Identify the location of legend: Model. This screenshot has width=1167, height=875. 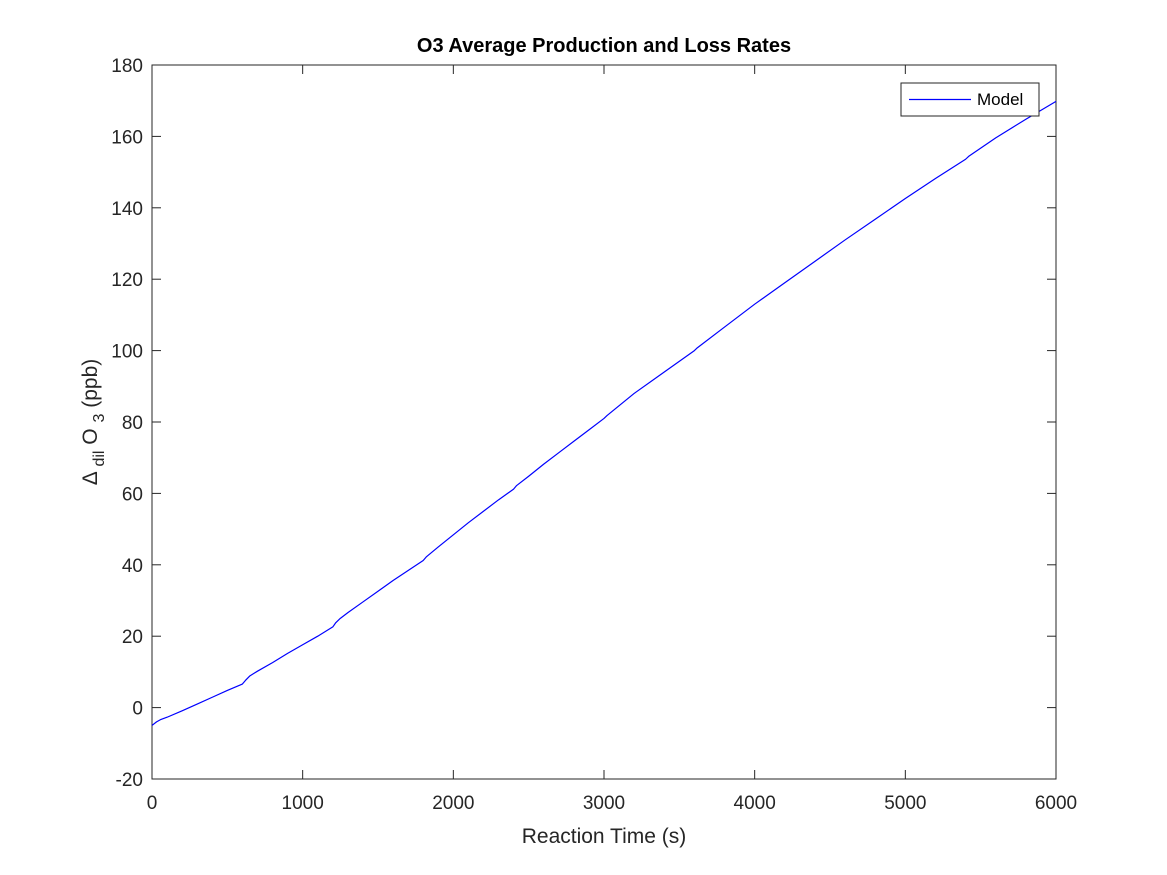
(970, 99).